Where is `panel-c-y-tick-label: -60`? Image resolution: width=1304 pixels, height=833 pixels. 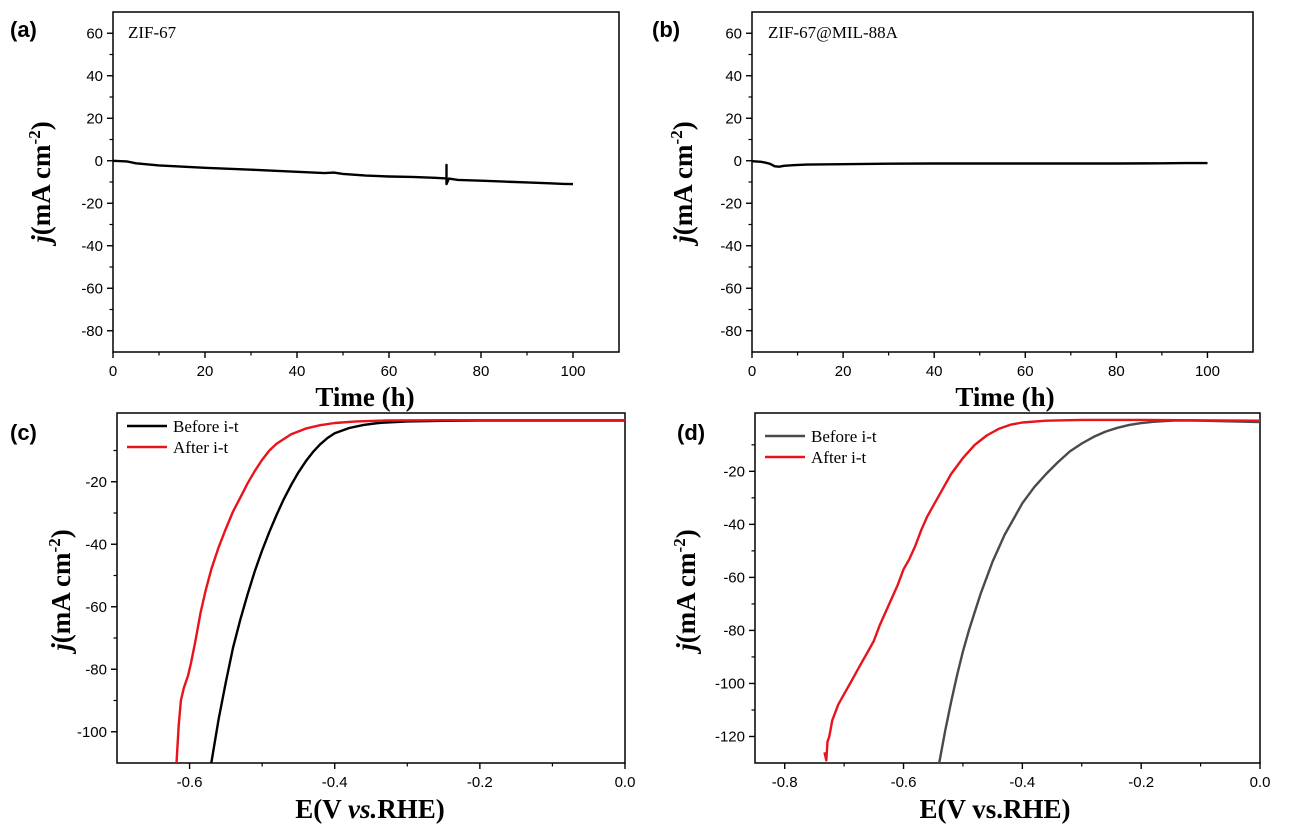
panel-c-y-tick-label: -60 is located at coordinates (96, 607).